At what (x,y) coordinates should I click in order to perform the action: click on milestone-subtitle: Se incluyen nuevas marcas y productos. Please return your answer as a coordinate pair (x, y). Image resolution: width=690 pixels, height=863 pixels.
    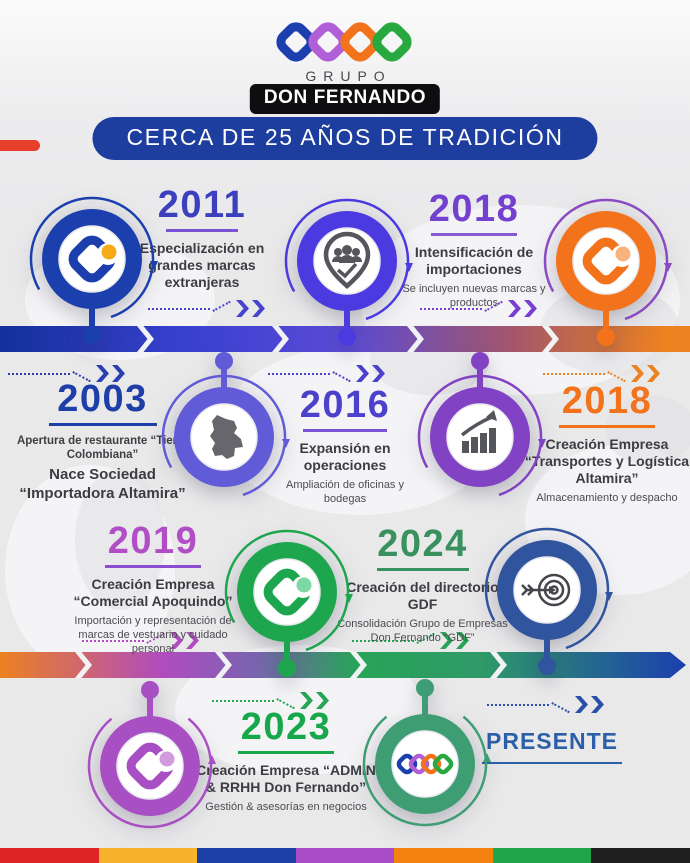
    Looking at the image, I should click on (474, 295).